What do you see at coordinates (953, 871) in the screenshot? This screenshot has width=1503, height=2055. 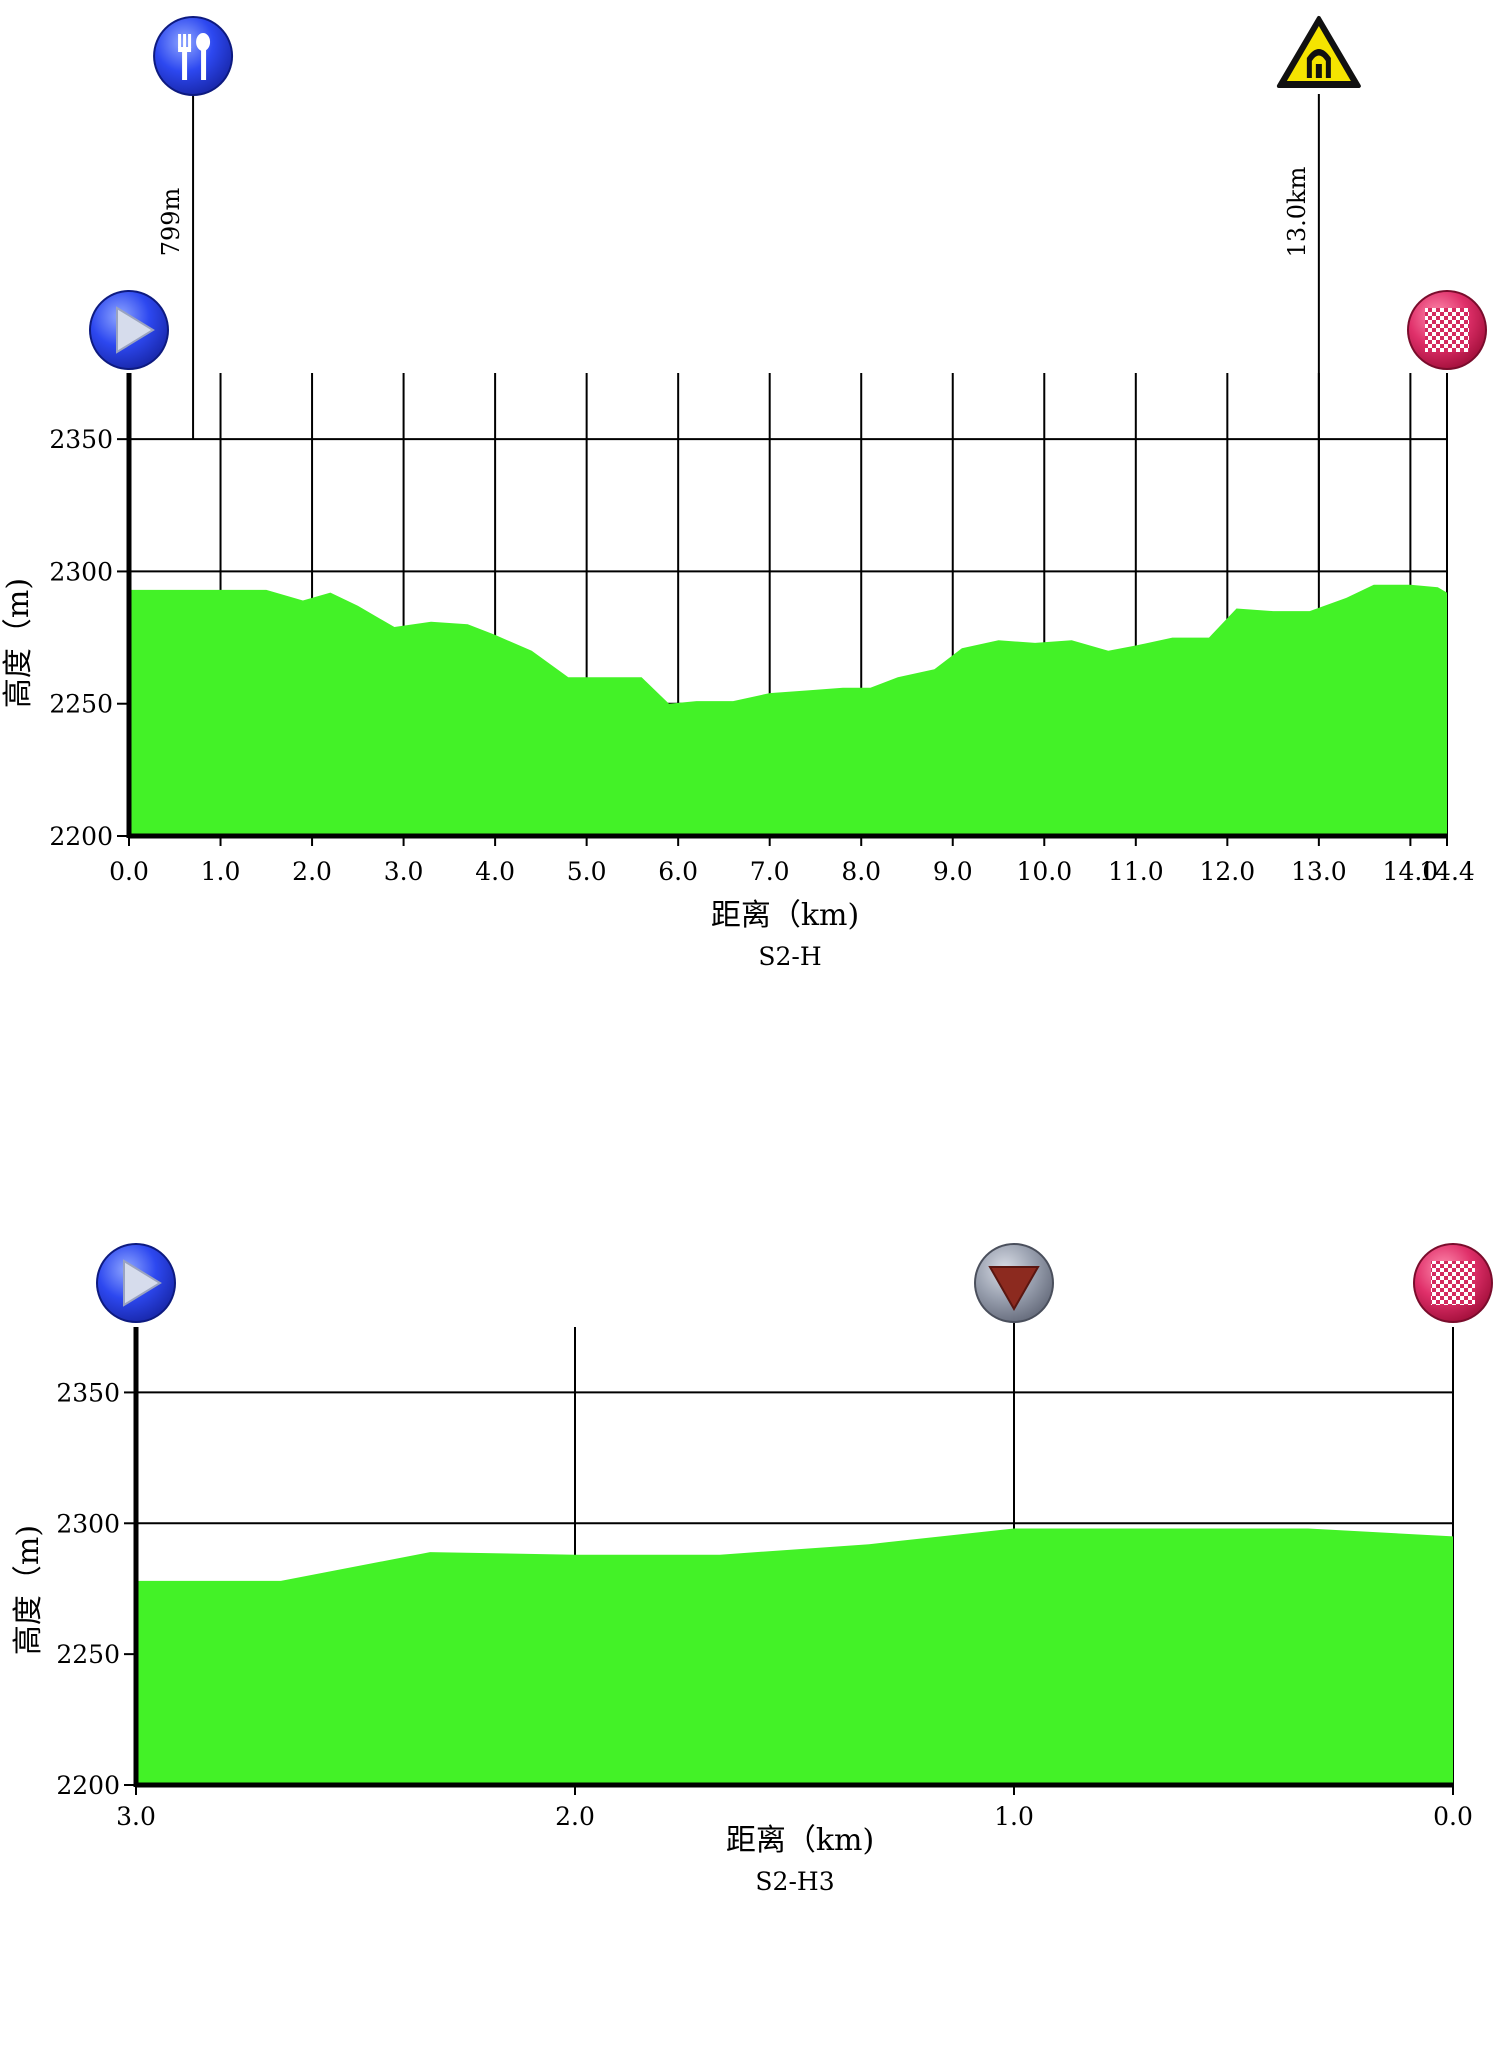 I see `x-tick-label: 9.0` at bounding box center [953, 871].